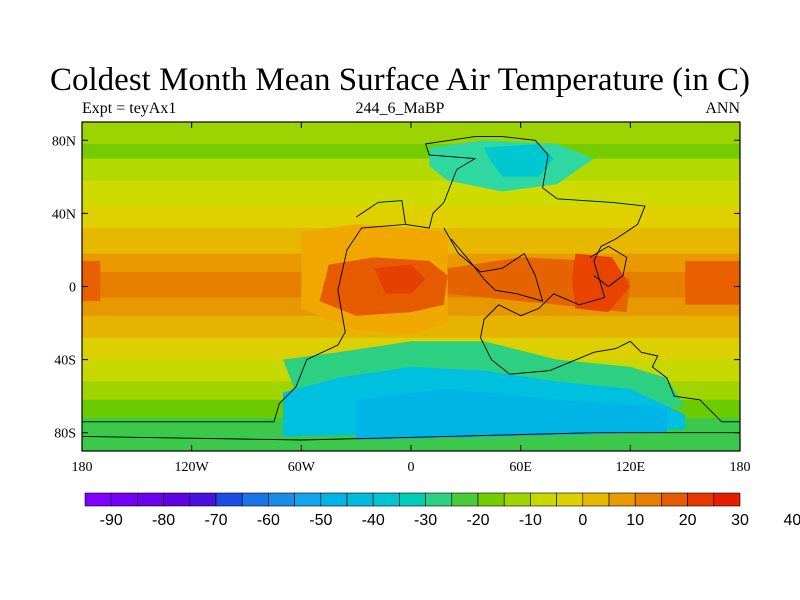  I want to click on lat-tick-label: 80S, so click(65, 434).